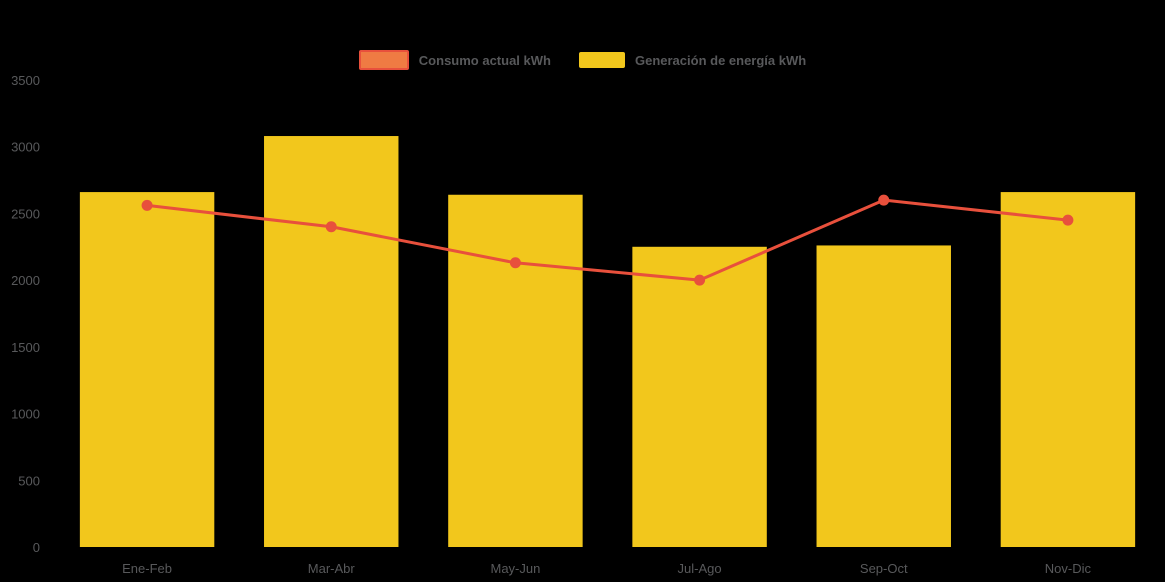 Image resolution: width=1165 pixels, height=582 pixels. What do you see at coordinates (699, 397) in the screenshot?
I see `generacion-bar-Jul-Ago` at bounding box center [699, 397].